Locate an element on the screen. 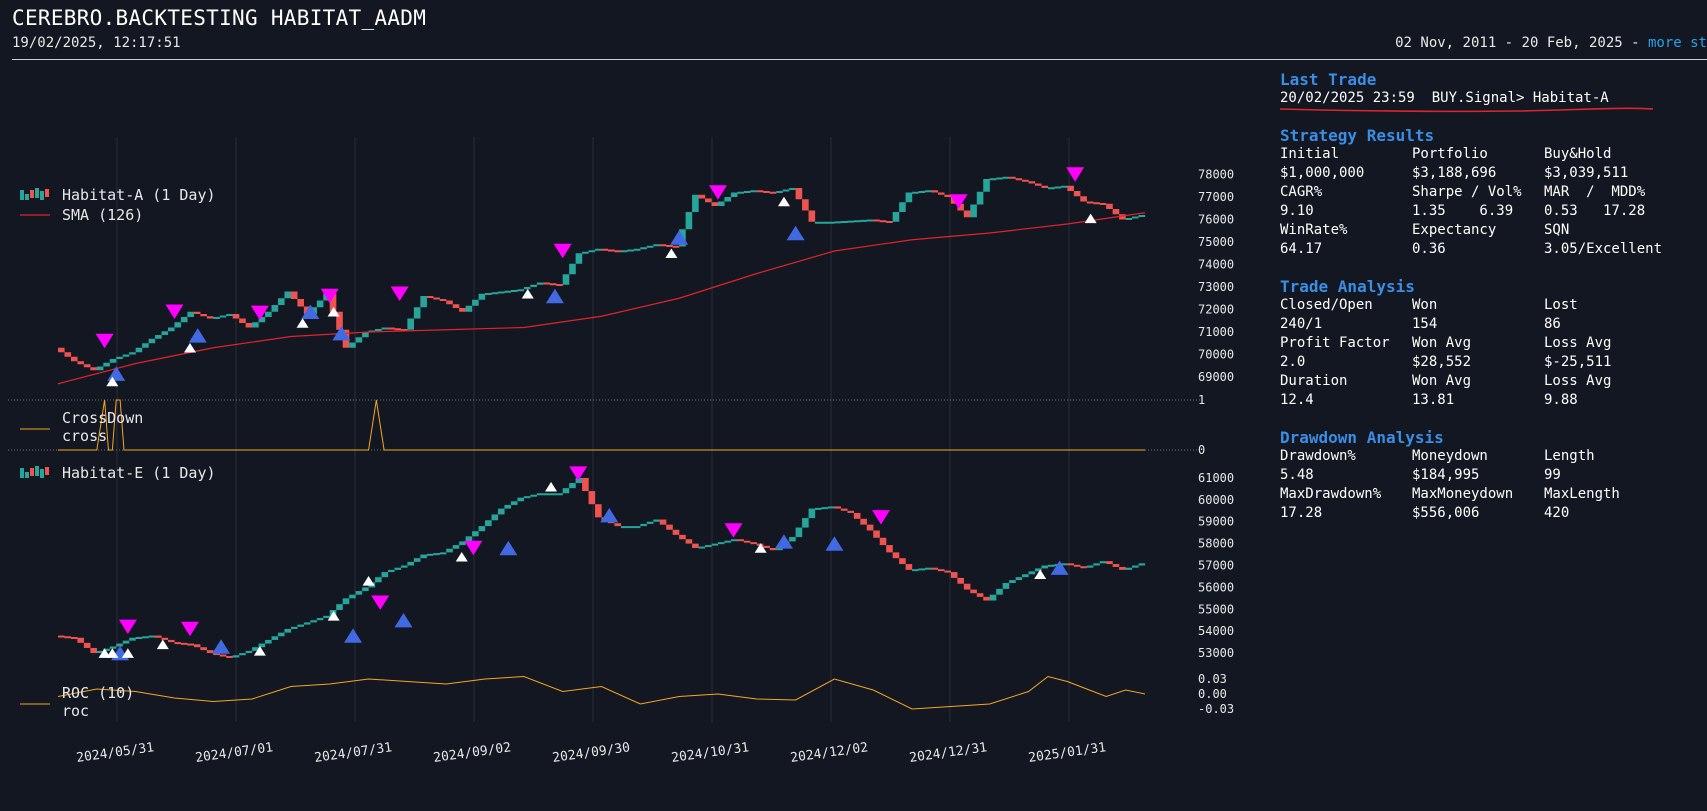  y-tick-label: 78000 is located at coordinates (1216, 175).